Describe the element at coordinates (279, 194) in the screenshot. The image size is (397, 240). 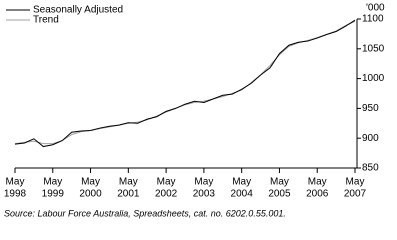
I see `x-tick-year: 2005` at that location.